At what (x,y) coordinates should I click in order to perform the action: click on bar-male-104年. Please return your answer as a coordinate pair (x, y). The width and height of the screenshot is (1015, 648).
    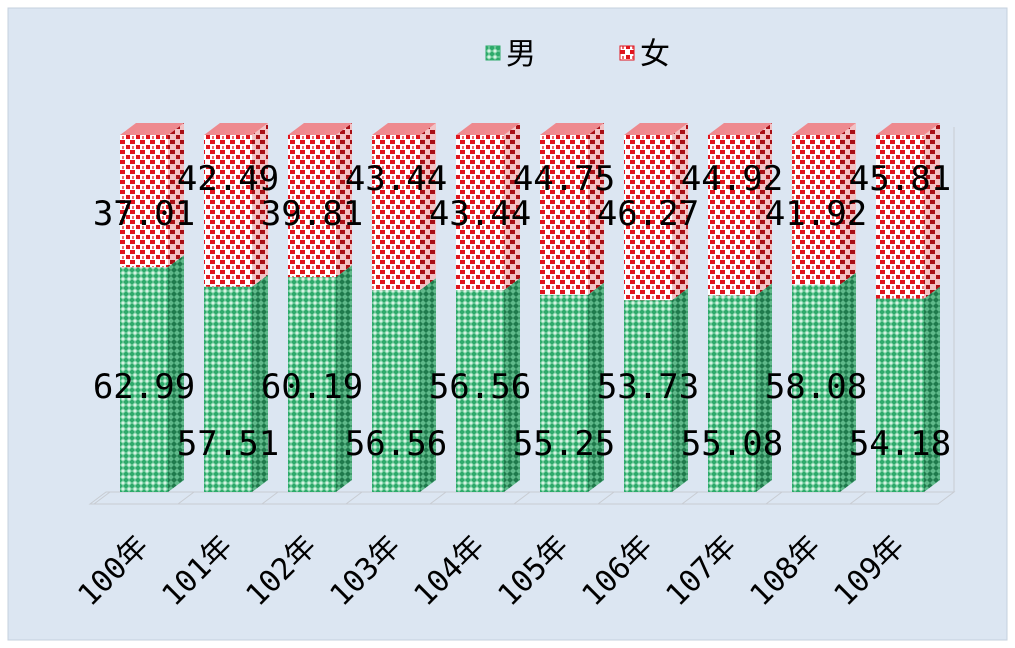
    Looking at the image, I should click on (488, 385).